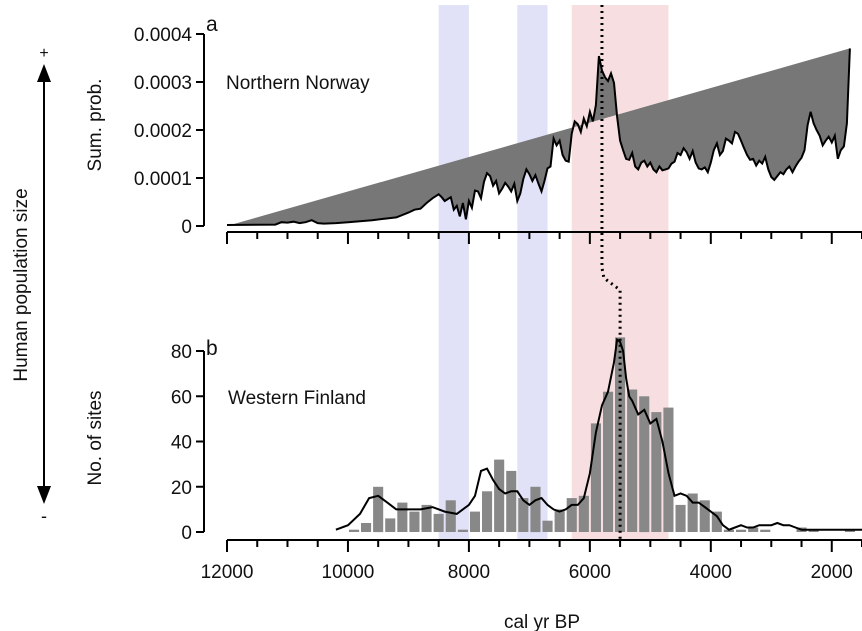 The image size is (862, 631). I want to click on panel-a-y-tick-label: 0.0004, so click(163, 35).